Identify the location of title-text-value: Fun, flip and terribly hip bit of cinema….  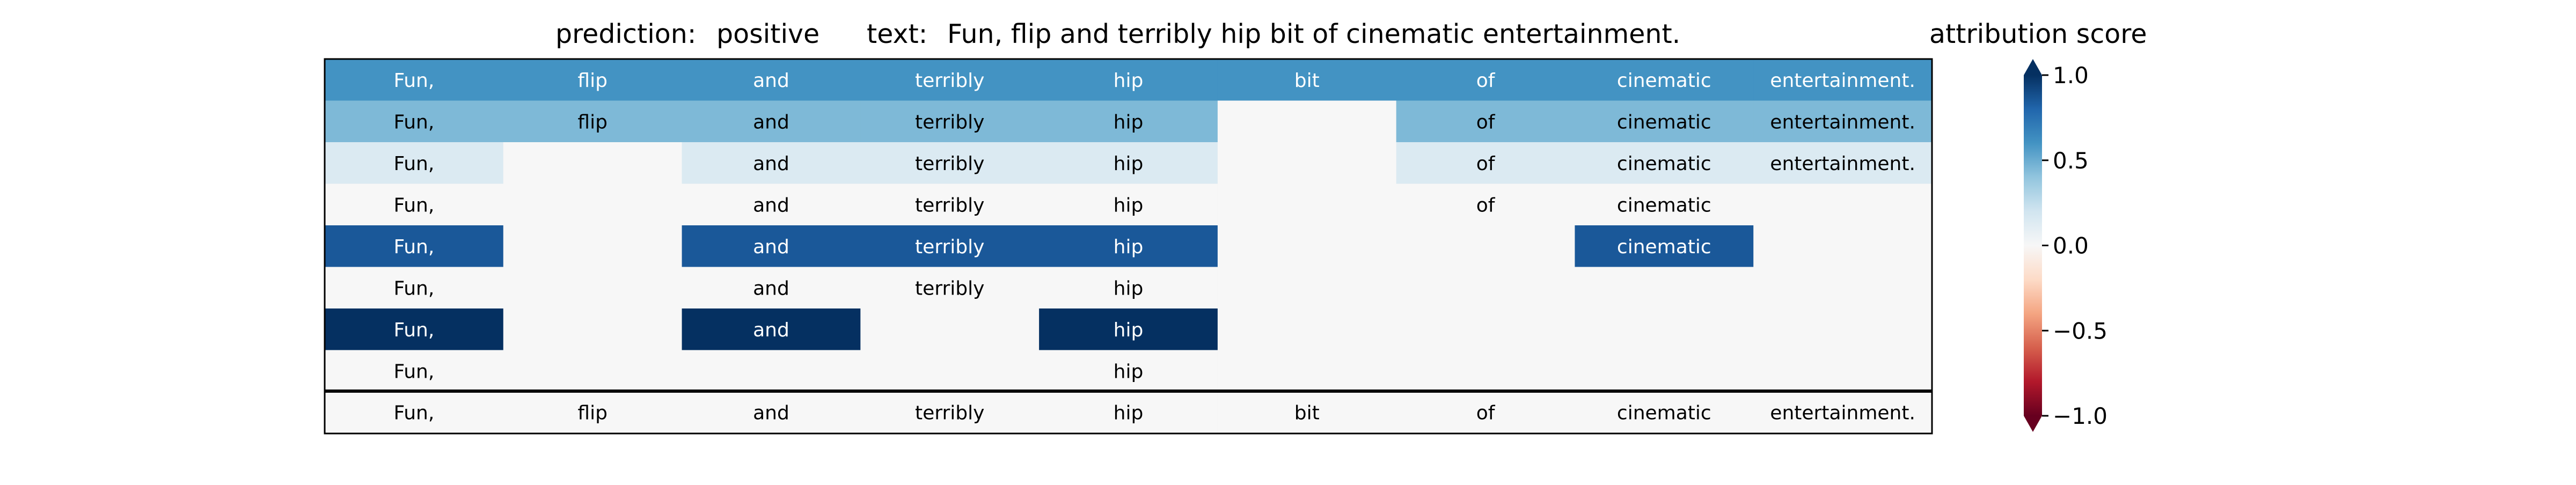
(1313, 34).